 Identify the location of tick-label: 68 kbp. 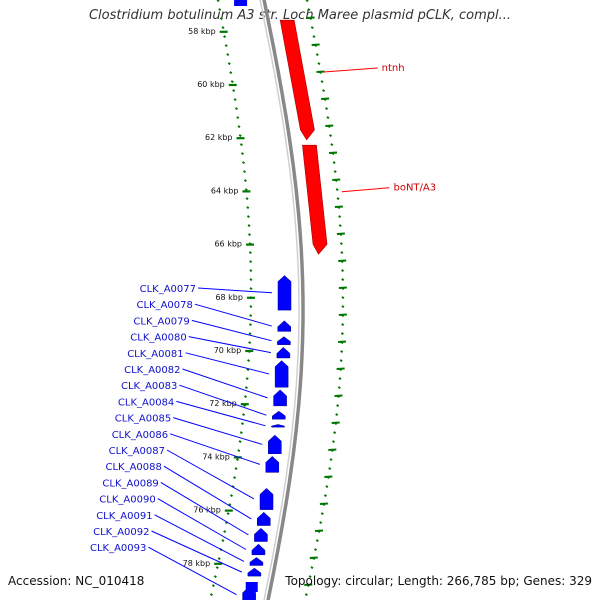
(229, 297).